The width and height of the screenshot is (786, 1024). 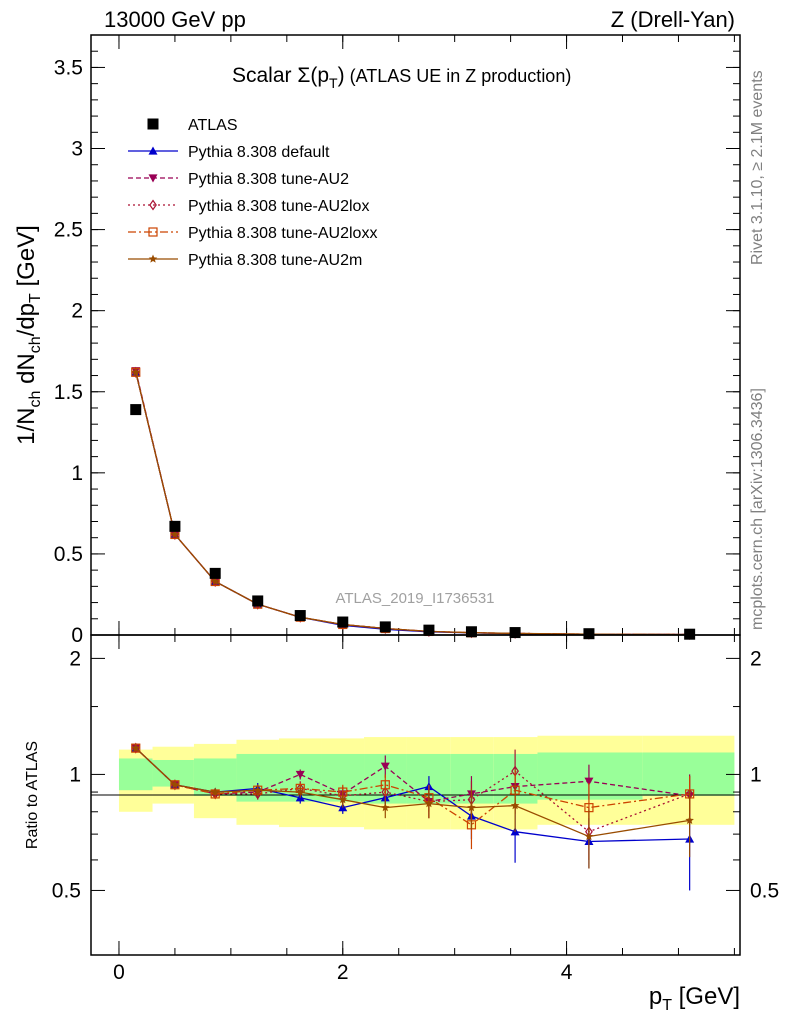 I want to click on legend-item-pythia-8-308-default: Pythia 8.308 default, so click(x=229, y=152).